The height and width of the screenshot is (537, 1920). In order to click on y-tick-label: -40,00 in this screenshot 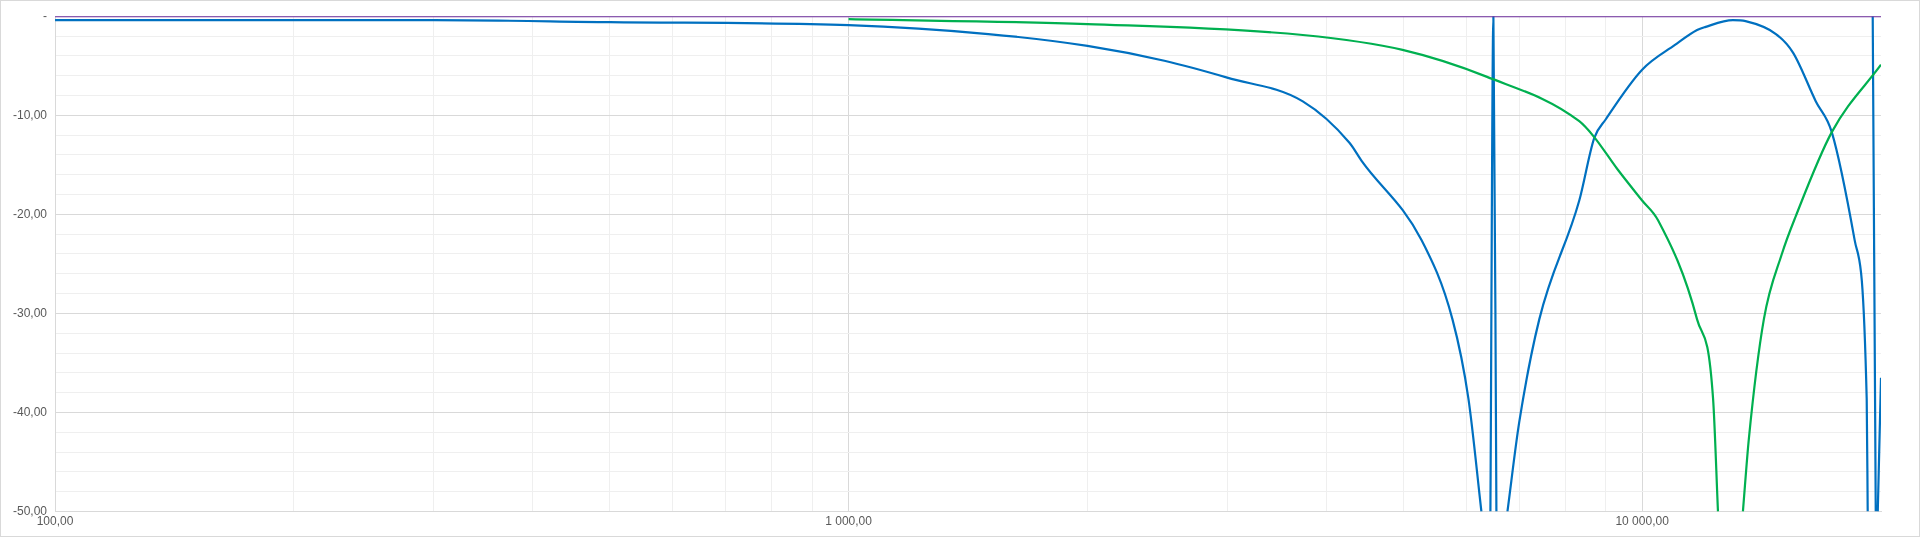, I will do `click(30, 411)`.